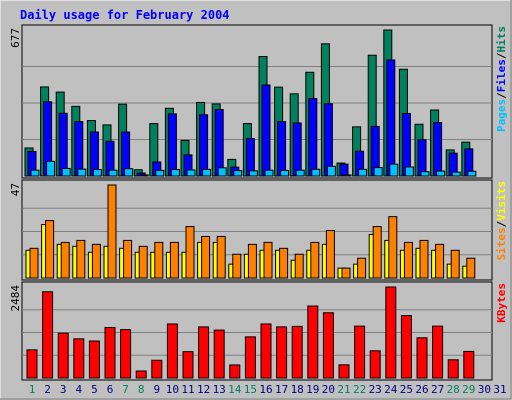  Describe the element at coordinates (406, 389) in the screenshot. I see `day-label: 25` at that location.